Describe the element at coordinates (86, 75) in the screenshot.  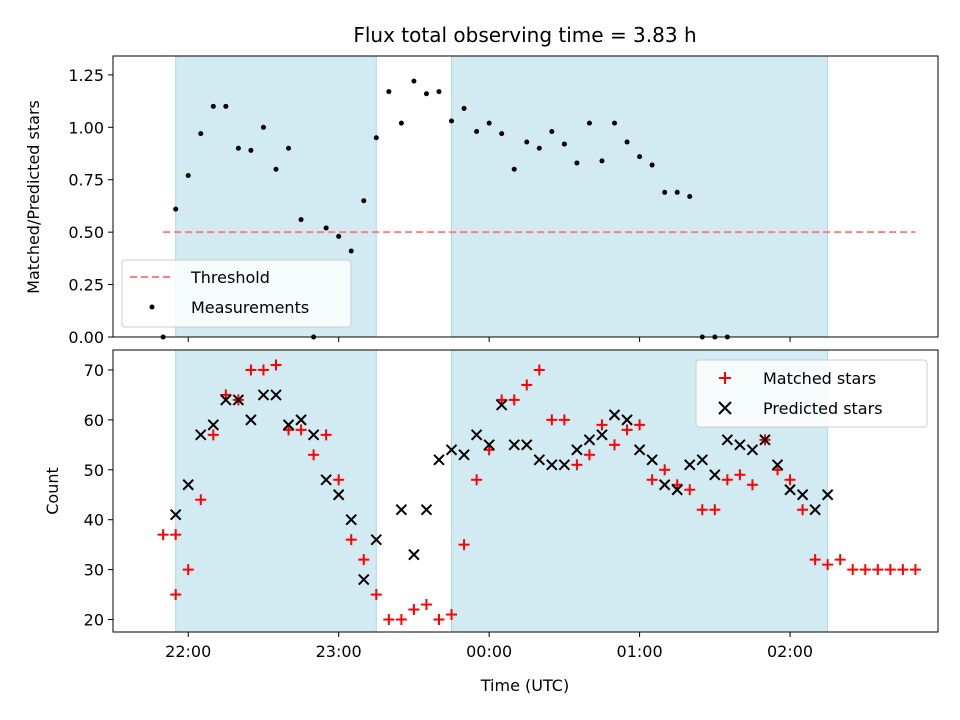
I see `y-tick-label: 1.25` at that location.